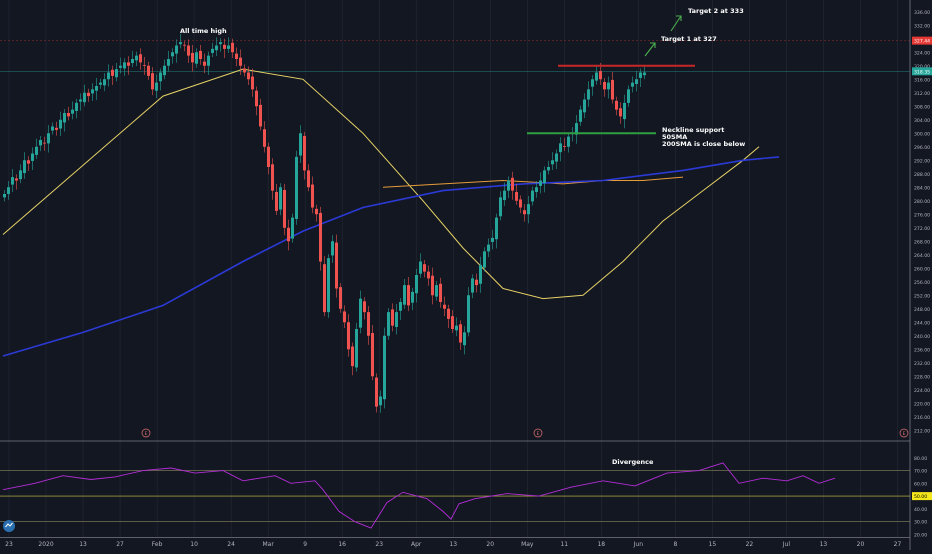  I want to click on price-axis-label: 220.00, so click(922, 404).